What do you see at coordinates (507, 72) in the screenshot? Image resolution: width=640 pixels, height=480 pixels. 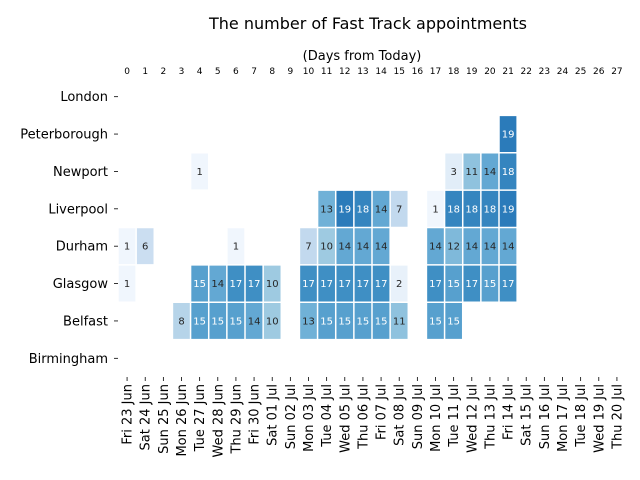 I see `top-tick-label: 21` at bounding box center [507, 72].